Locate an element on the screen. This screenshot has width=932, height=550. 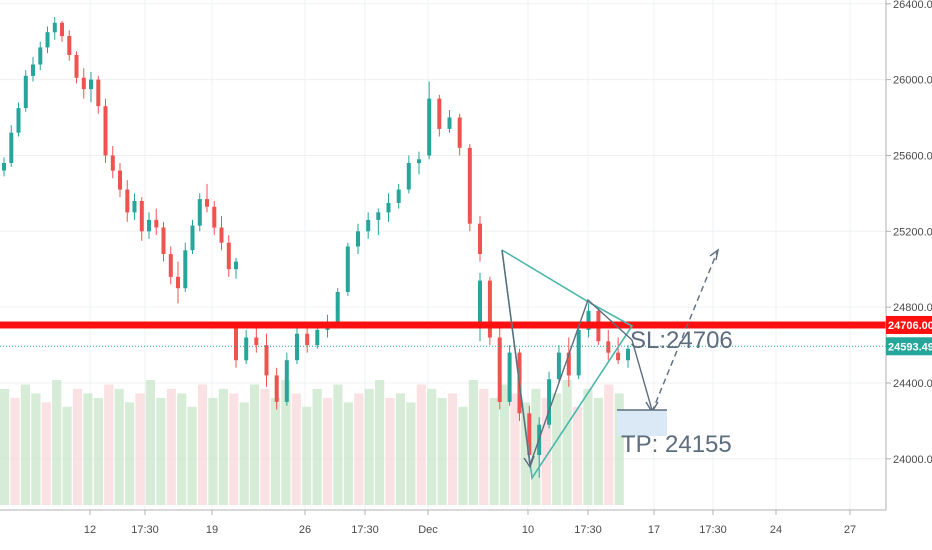
x-tick-label: Dec is located at coordinates (428, 530).